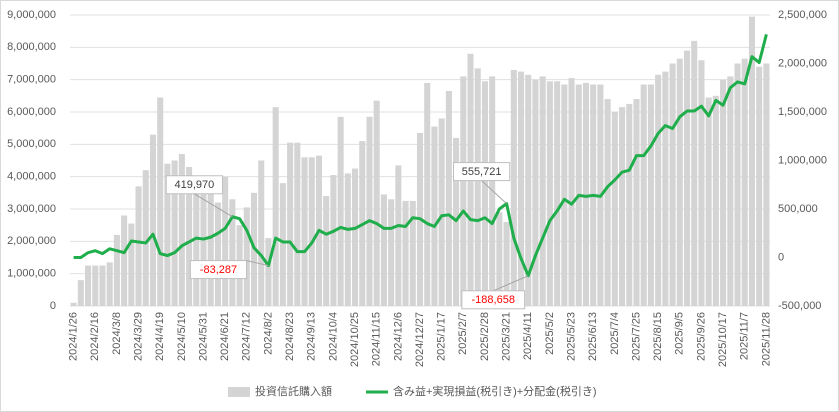  I want to click on x-tick-label: 2025/5/2, so click(550, 333).